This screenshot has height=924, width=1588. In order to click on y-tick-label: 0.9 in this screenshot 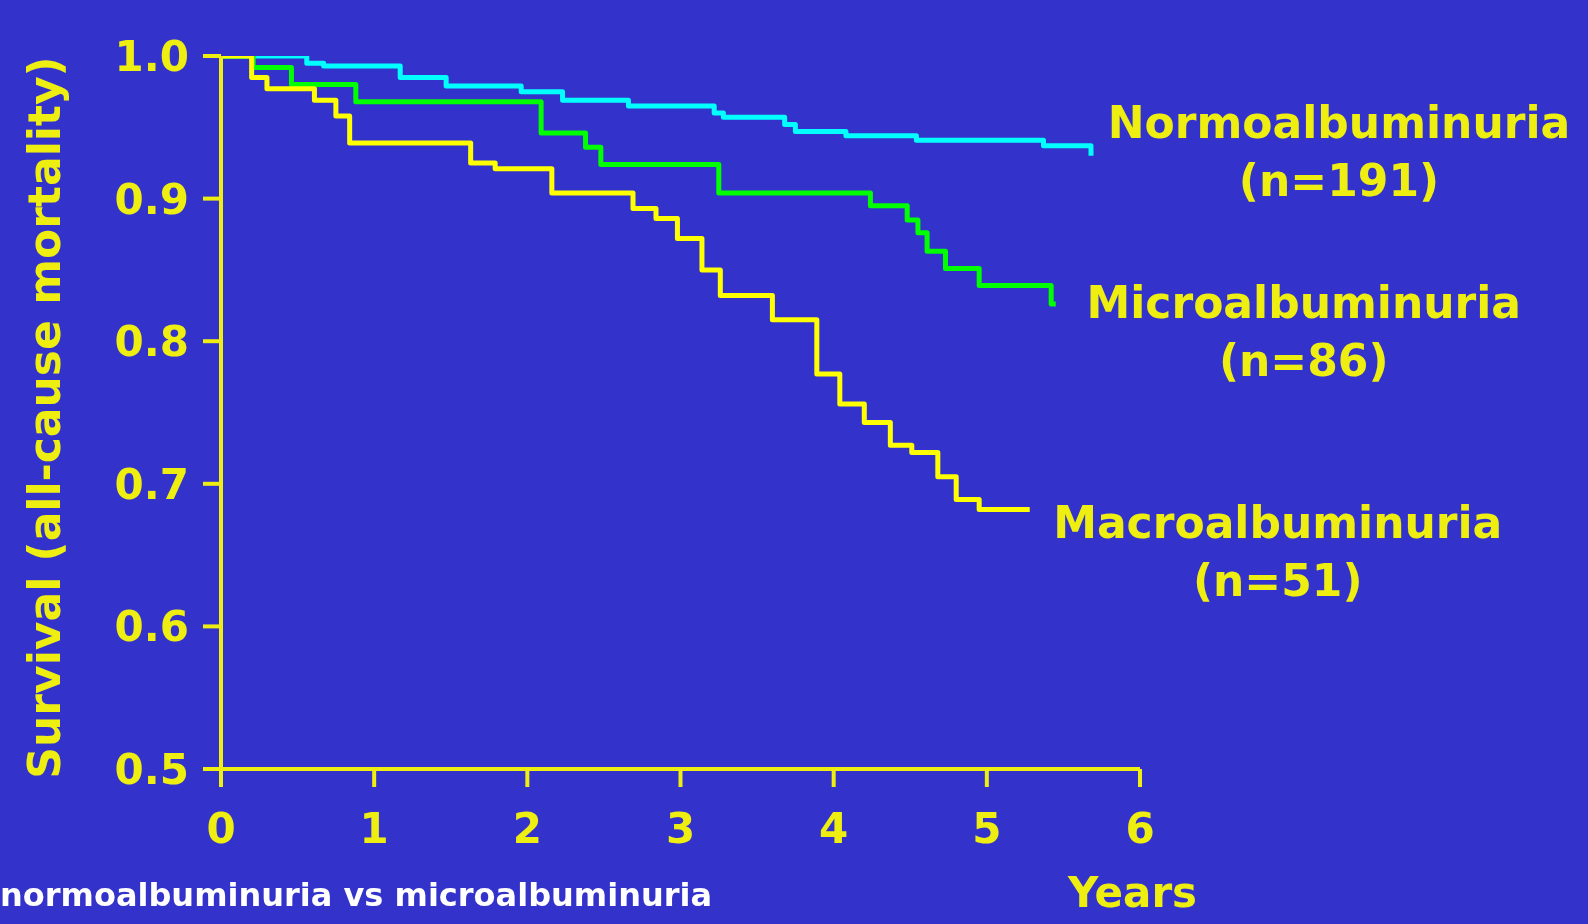, I will do `click(151, 199)`.